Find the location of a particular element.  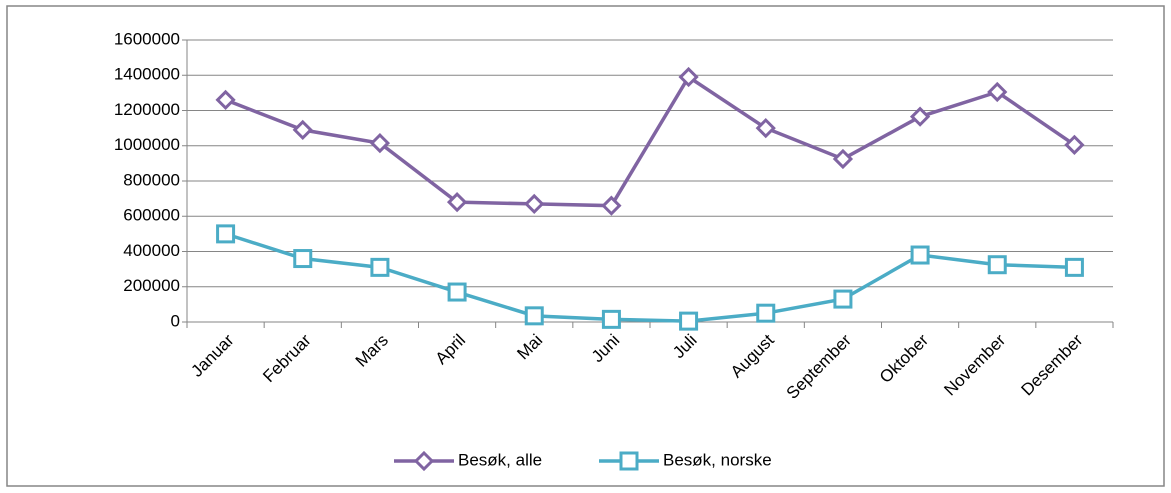

series-line is located at coordinates (650, 277).